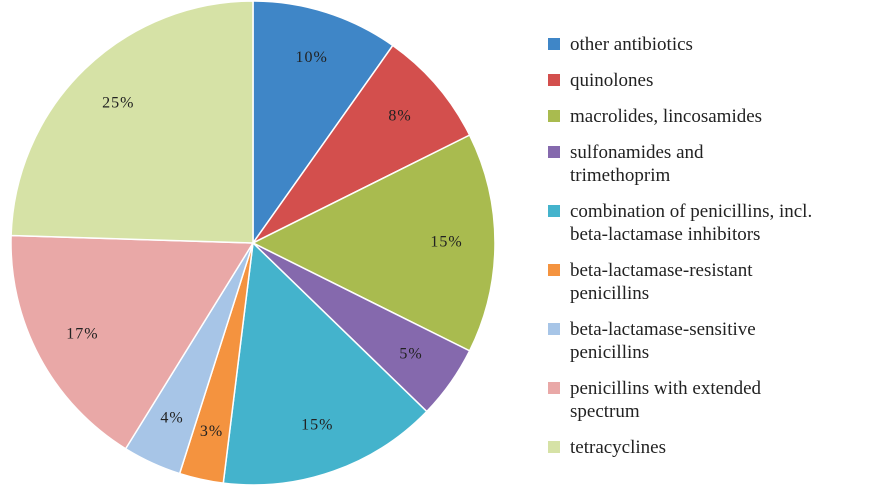 The image size is (872, 487). I want to click on legend-label: beta-lactamase-resistant penicillins, so click(661, 282).